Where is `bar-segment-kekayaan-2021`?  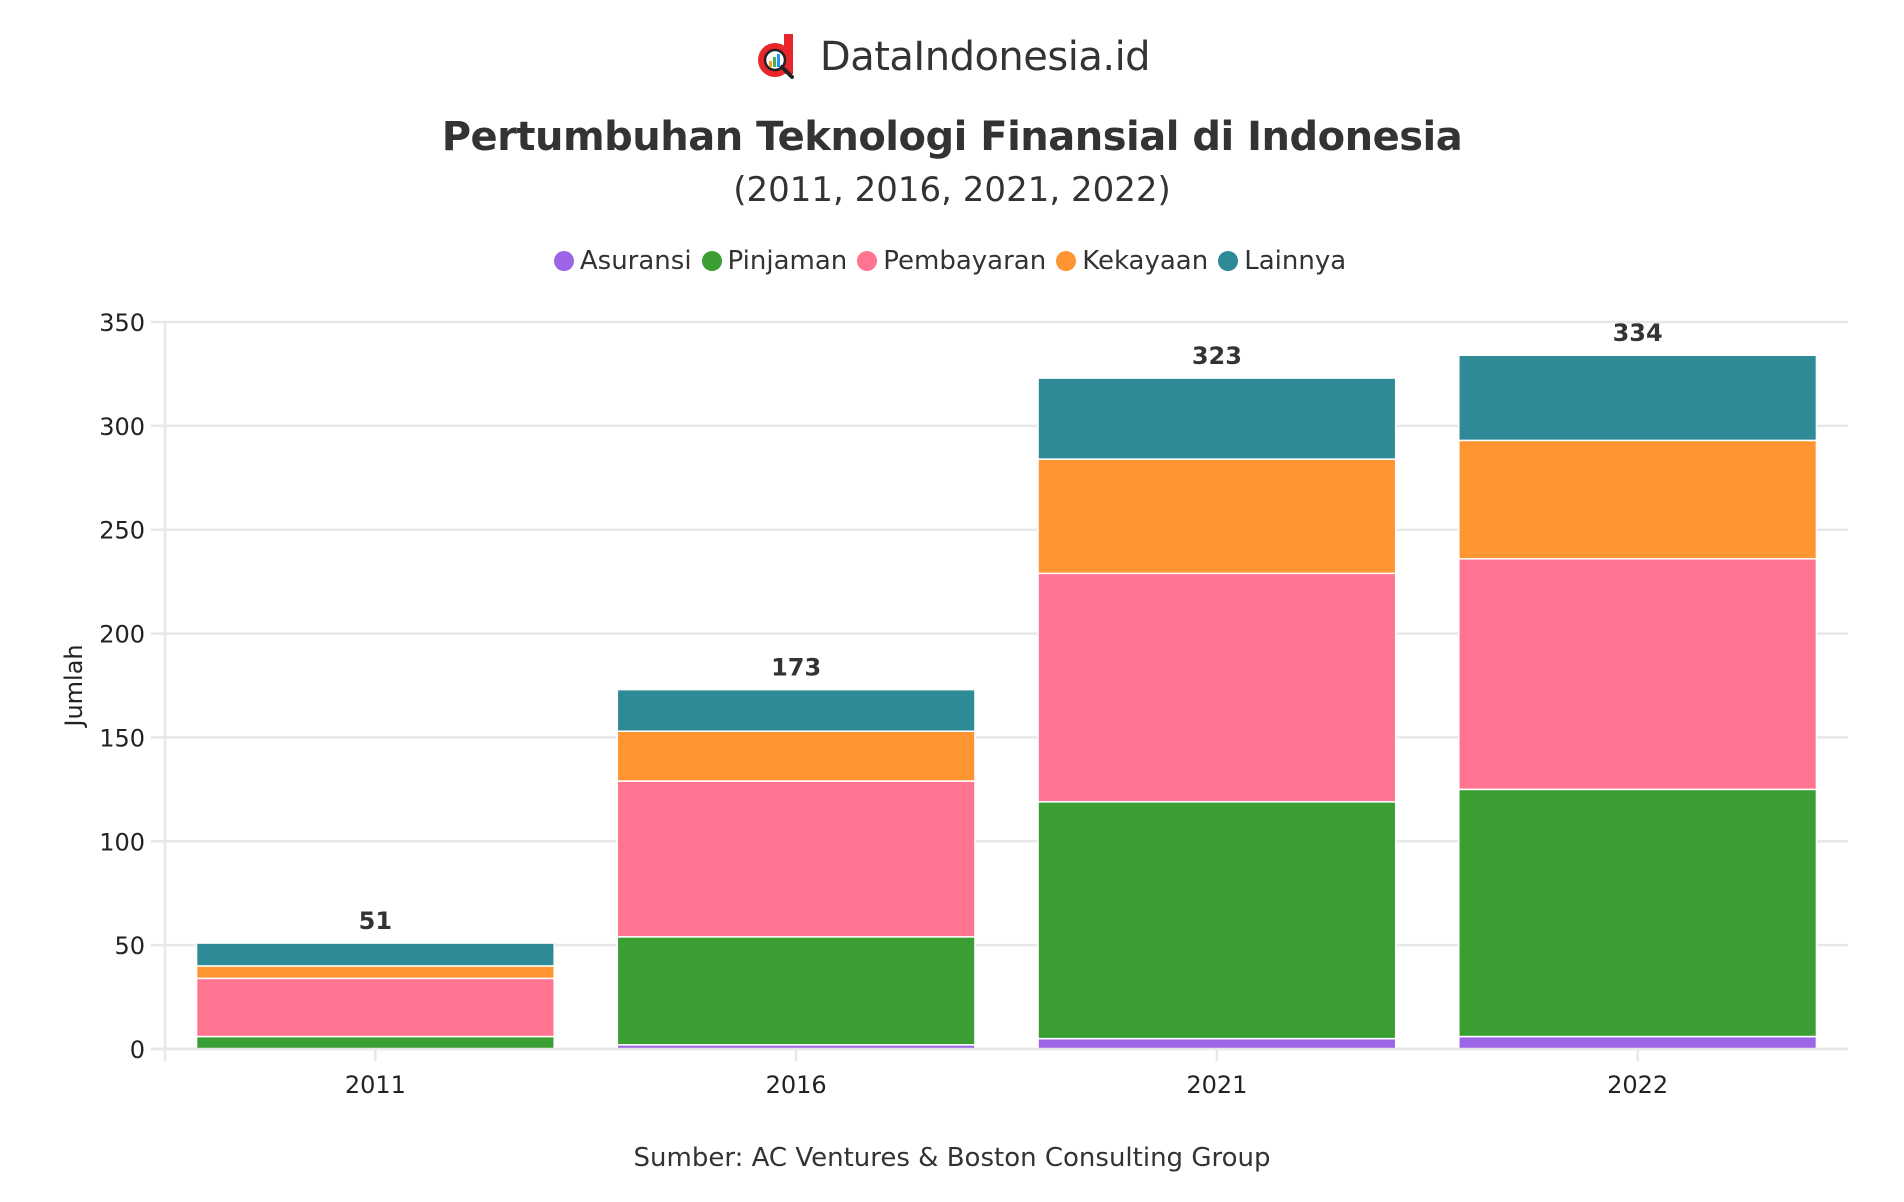 bar-segment-kekayaan-2021 is located at coordinates (1217, 516).